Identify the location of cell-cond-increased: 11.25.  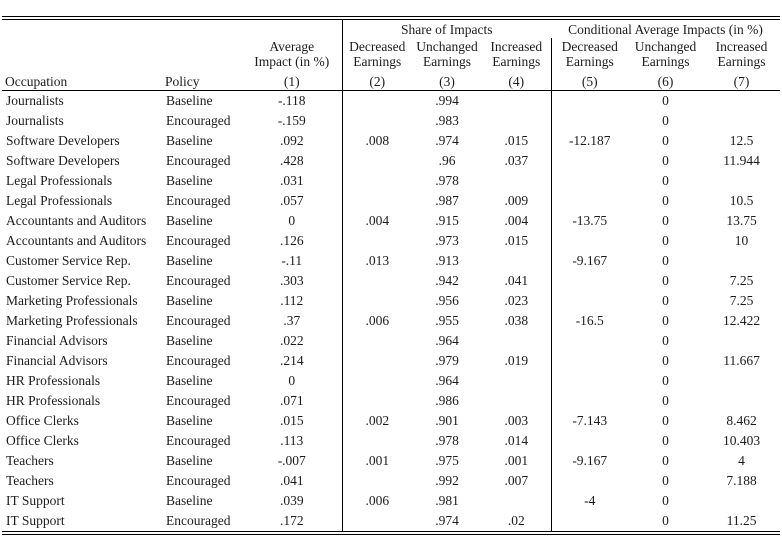
(741, 520).